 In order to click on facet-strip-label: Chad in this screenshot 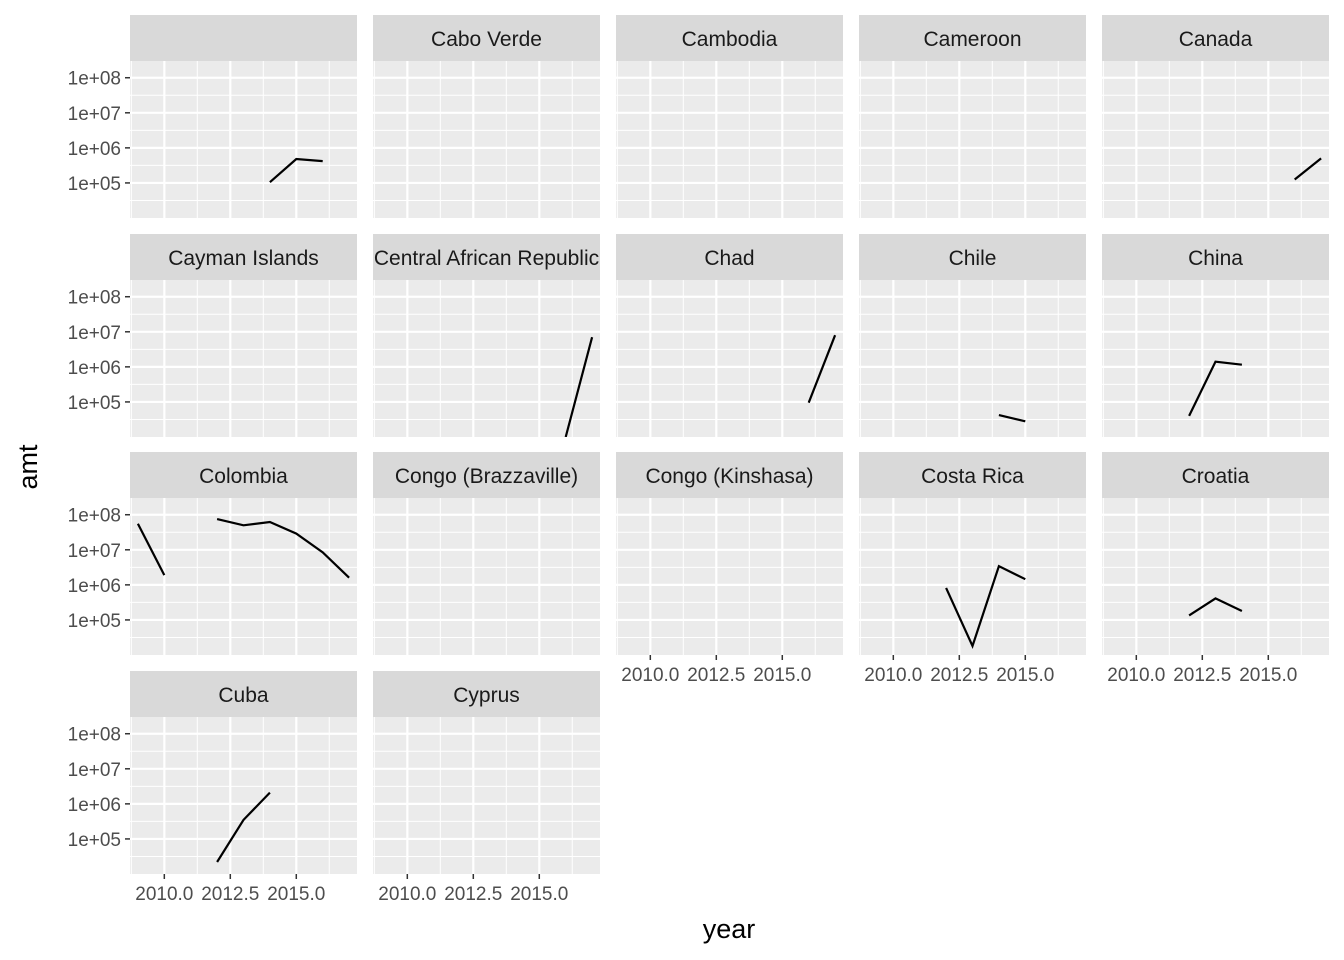, I will do `click(729, 258)`.